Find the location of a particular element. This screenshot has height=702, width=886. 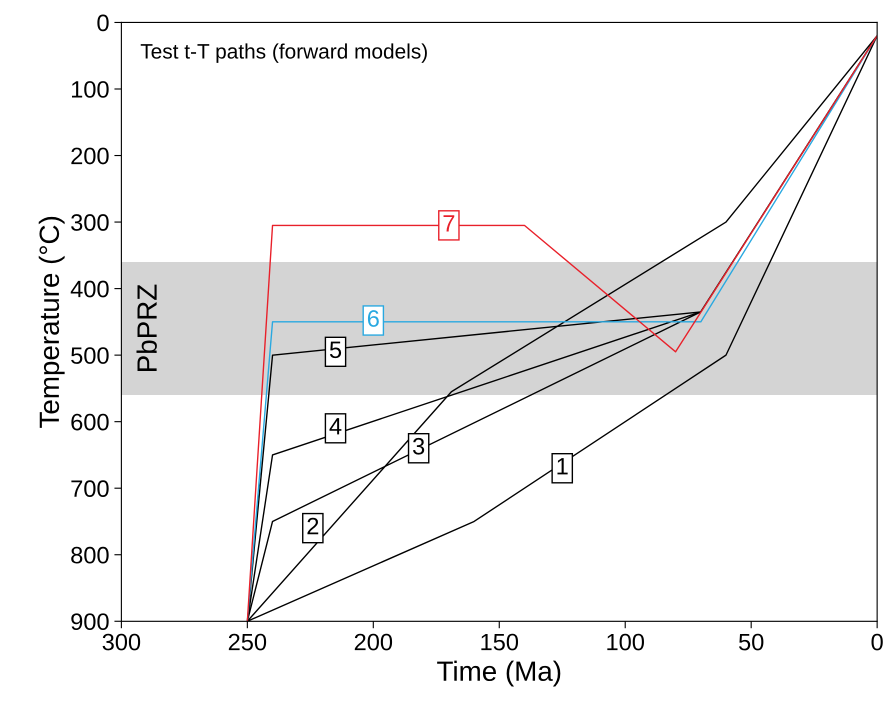

y-tick-label: 400 is located at coordinates (89, 289).